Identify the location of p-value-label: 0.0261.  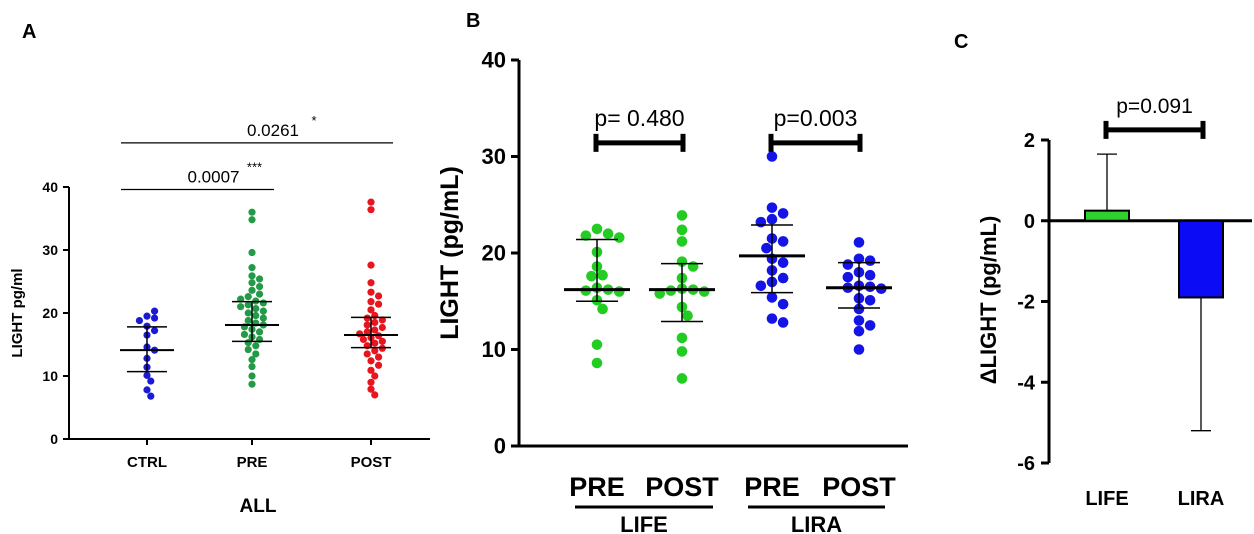
(273, 130).